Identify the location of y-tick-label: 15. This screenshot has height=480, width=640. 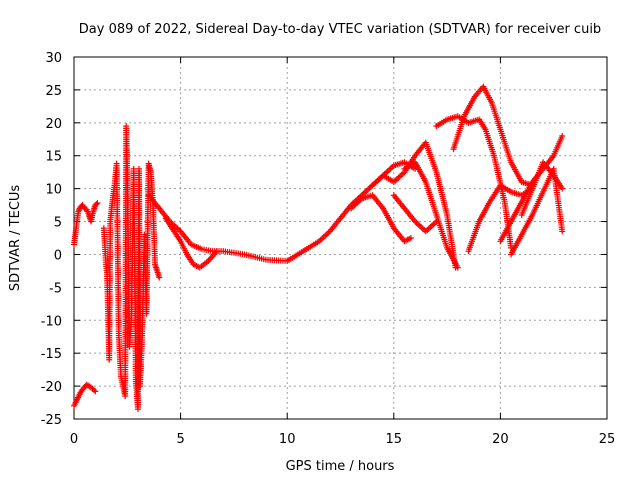
(53, 157).